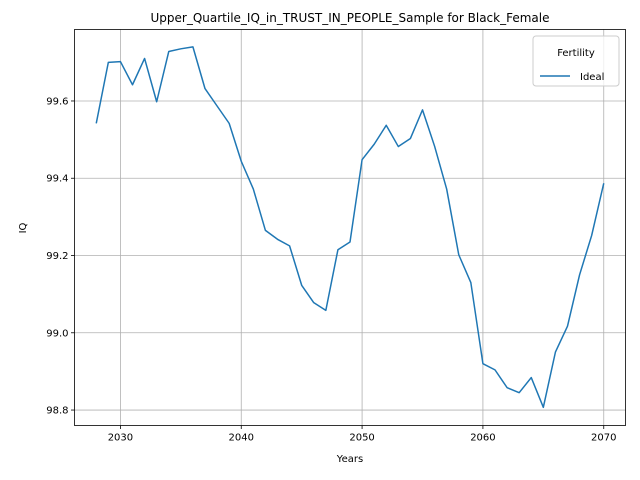 The height and width of the screenshot is (480, 640). Describe the element at coordinates (57, 411) in the screenshot. I see `y-tick-label: 98.8` at that location.